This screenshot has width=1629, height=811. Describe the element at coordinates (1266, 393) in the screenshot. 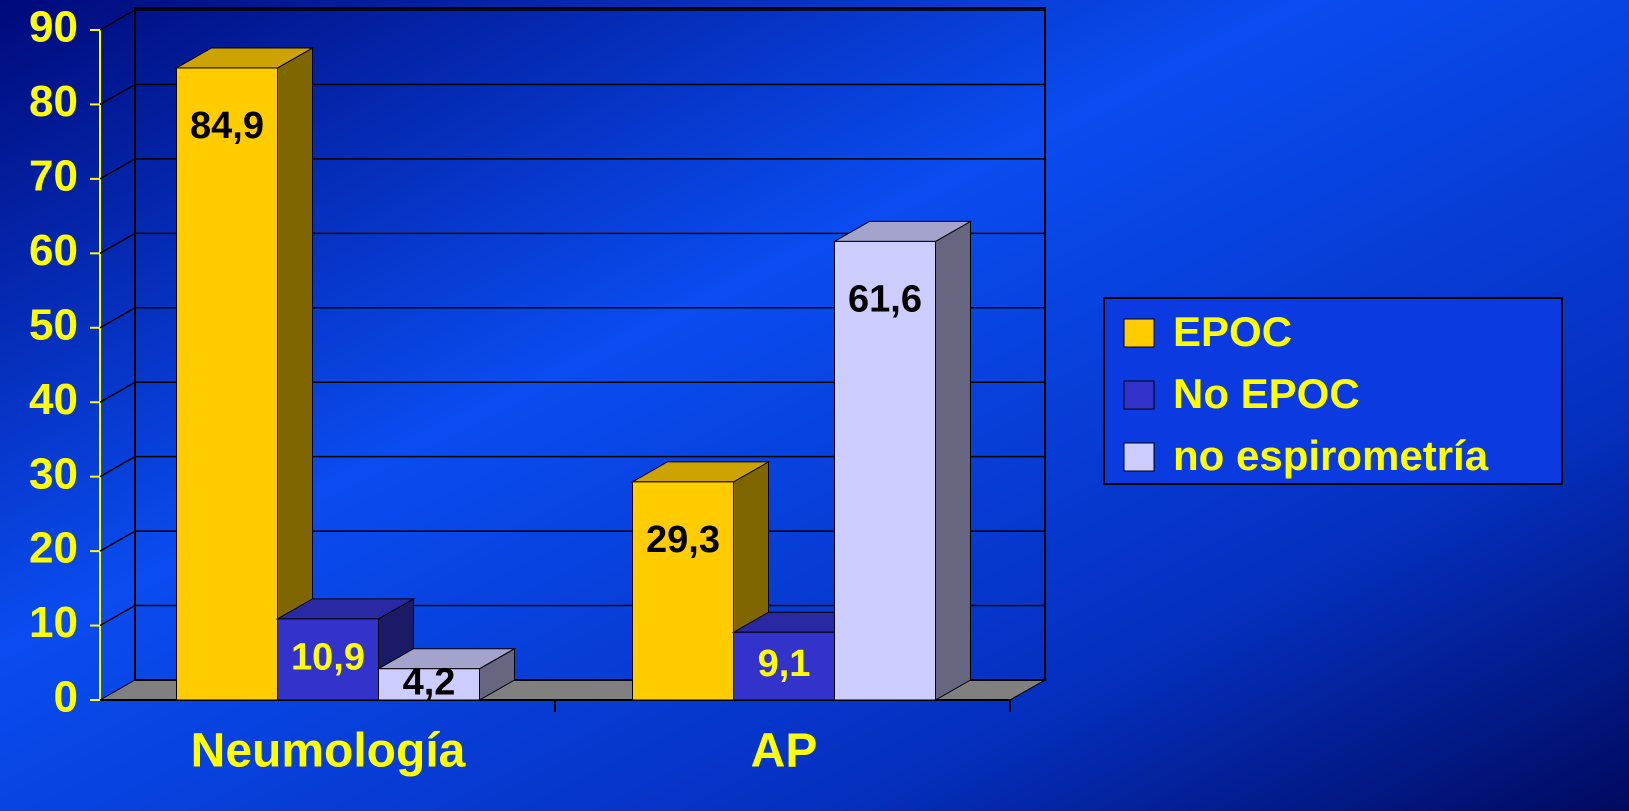

I see `legend-label: No EPOC` at that location.